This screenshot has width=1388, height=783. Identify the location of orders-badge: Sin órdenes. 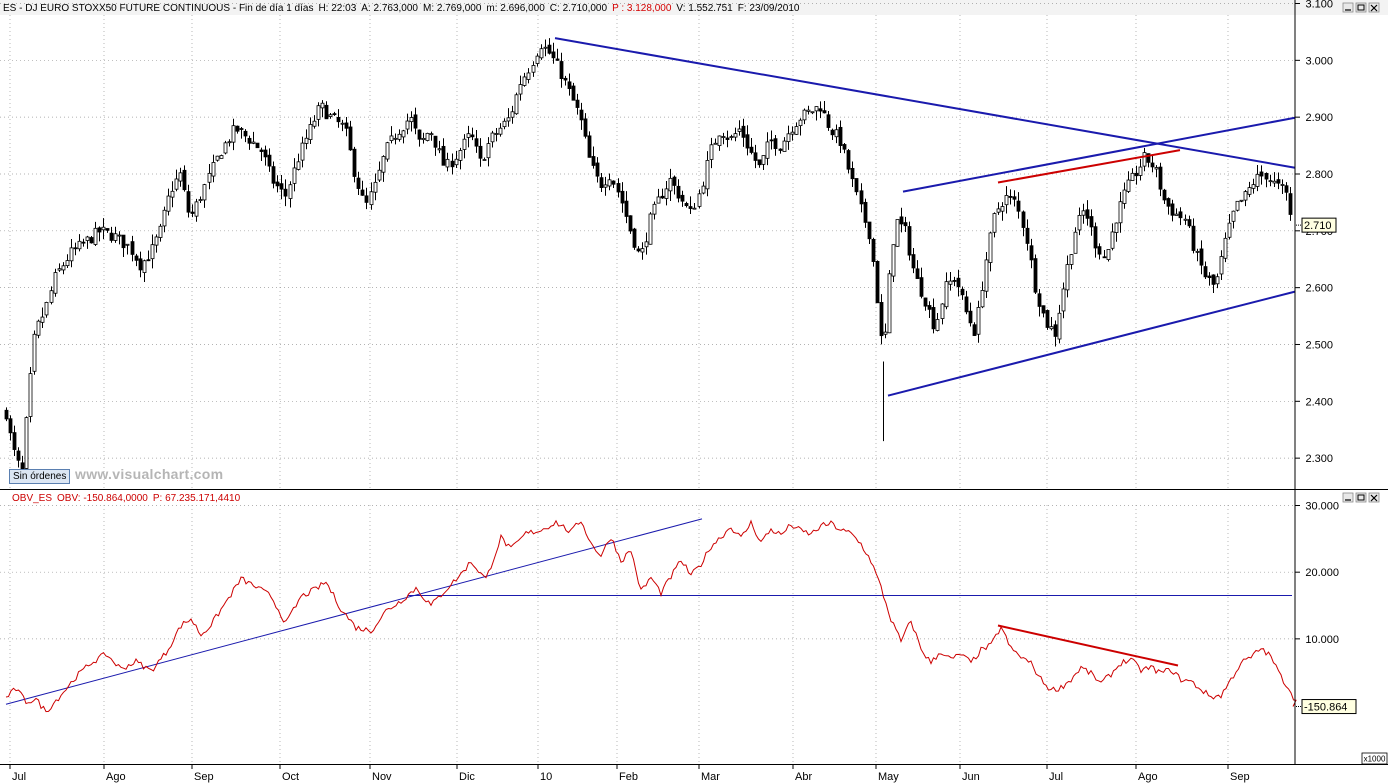
(40, 476).